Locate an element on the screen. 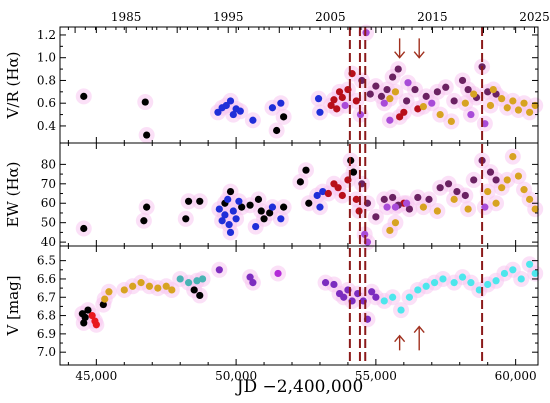 Image resolution: width=550 pixels, height=403 pixels. year-tick-label: 2015 is located at coordinates (432, 17).